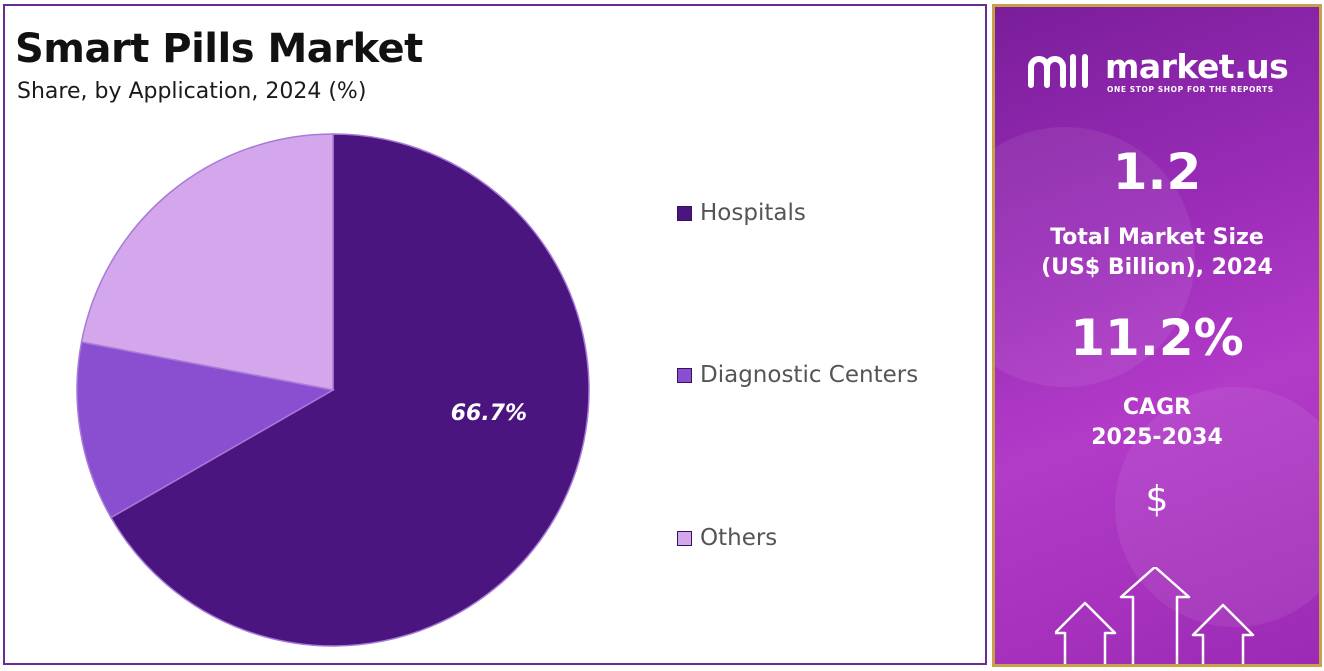 Image resolution: width=1324 pixels, height=671 pixels. I want to click on legend-item-diagnostic-centers: Diagnostic Centers, so click(797, 375).